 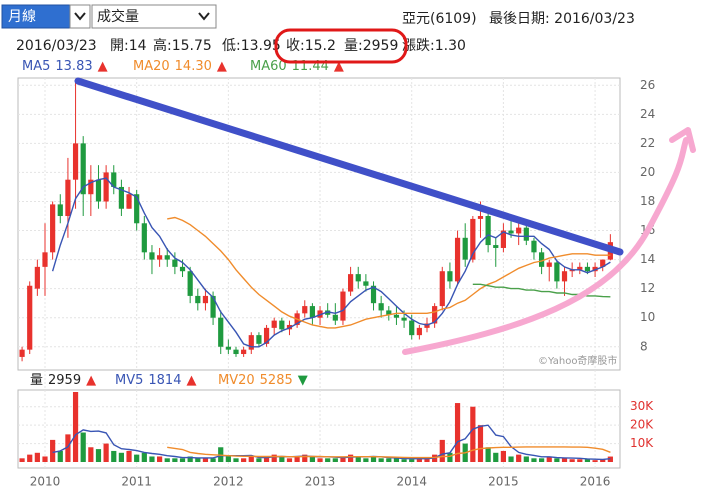 I want to click on y-tick-label: 24, so click(x=647, y=114).